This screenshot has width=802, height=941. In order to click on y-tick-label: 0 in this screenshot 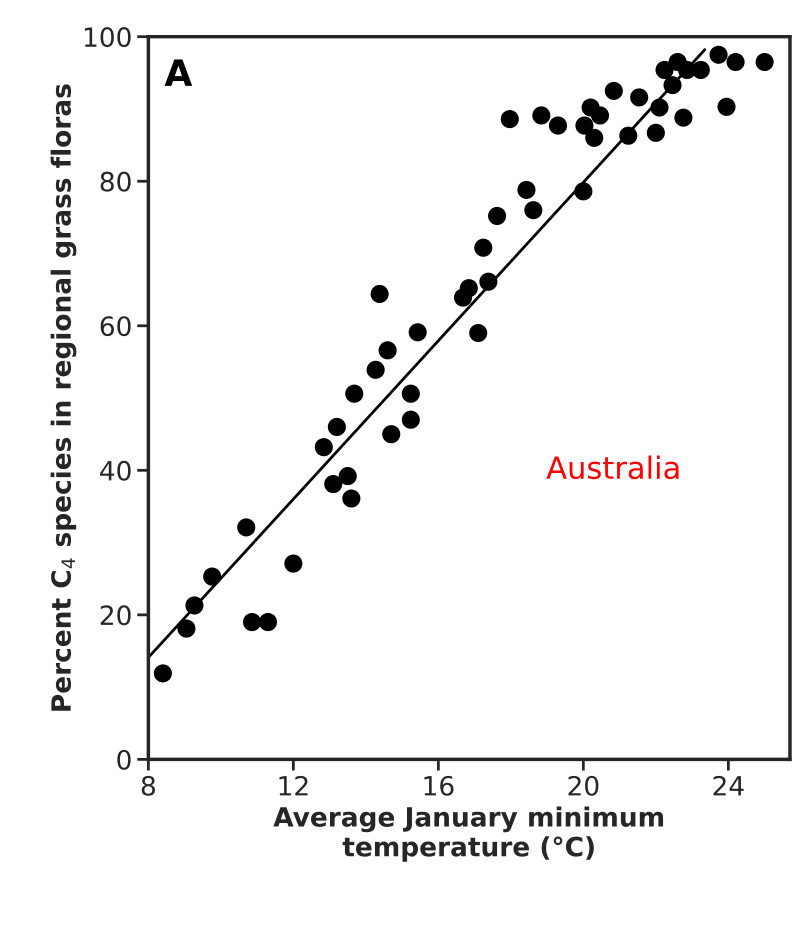, I will do `click(124, 760)`.